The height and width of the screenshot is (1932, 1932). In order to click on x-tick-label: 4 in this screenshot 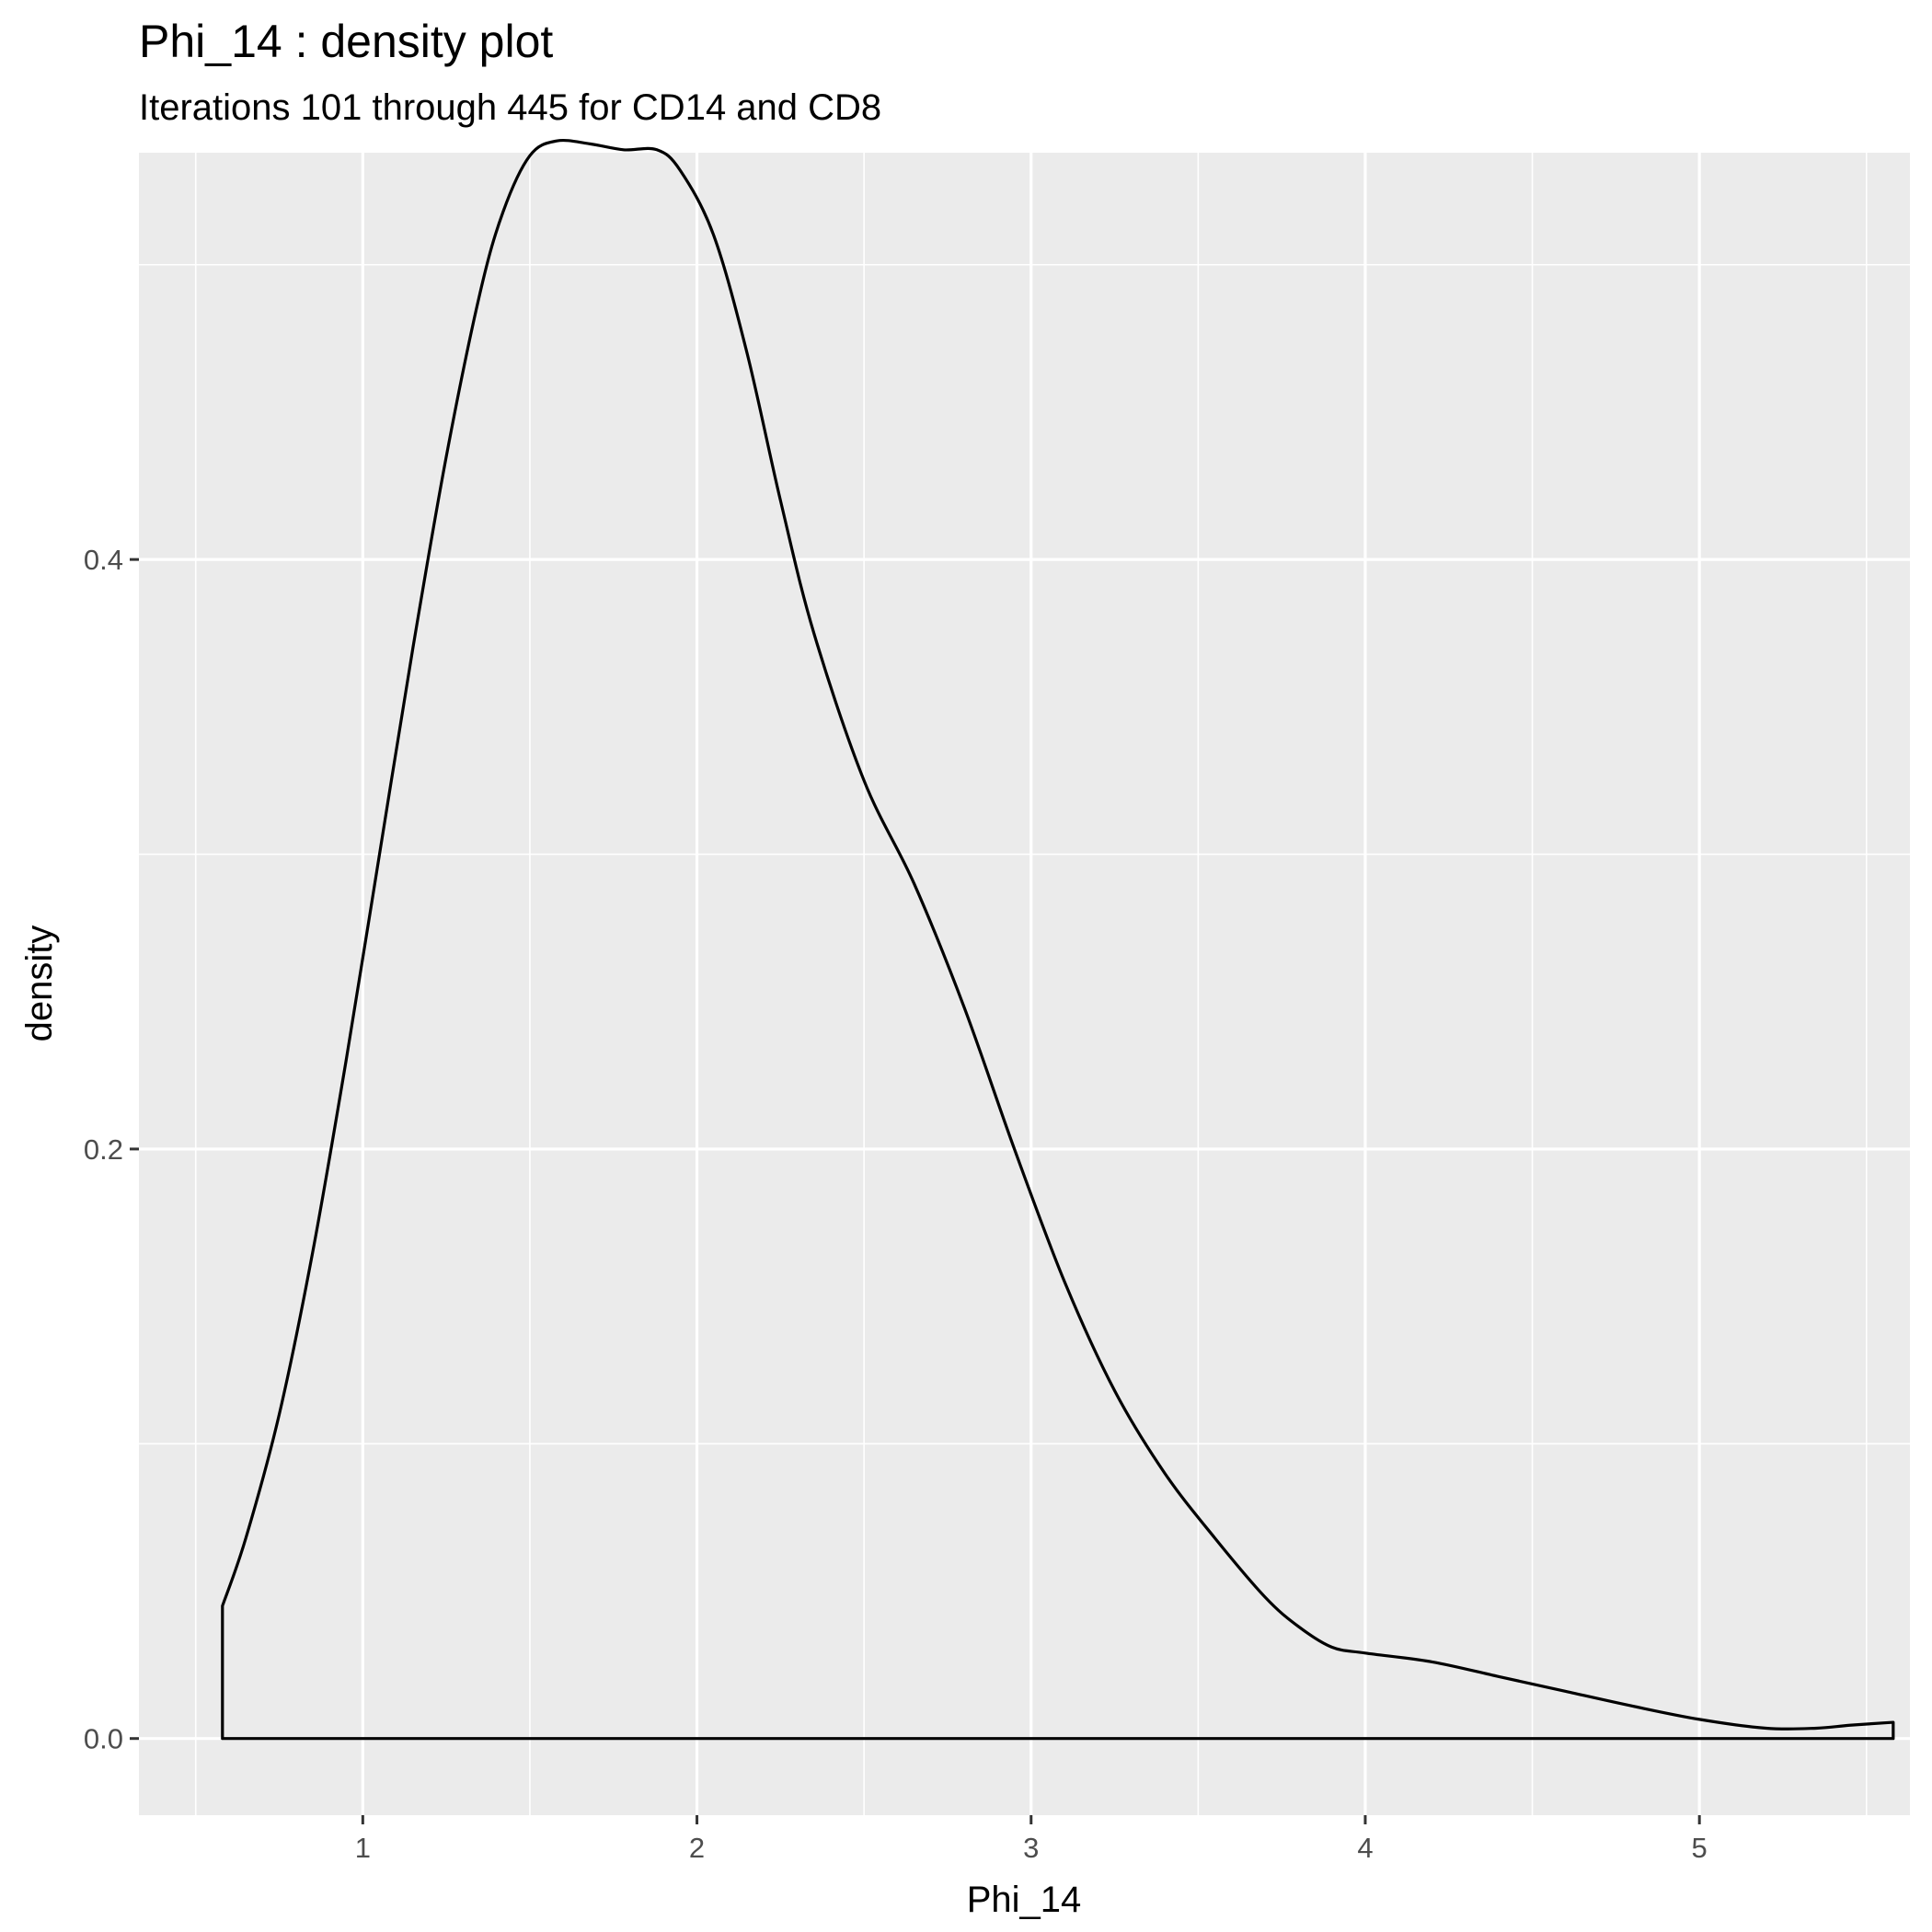, I will do `click(1365, 1848)`.